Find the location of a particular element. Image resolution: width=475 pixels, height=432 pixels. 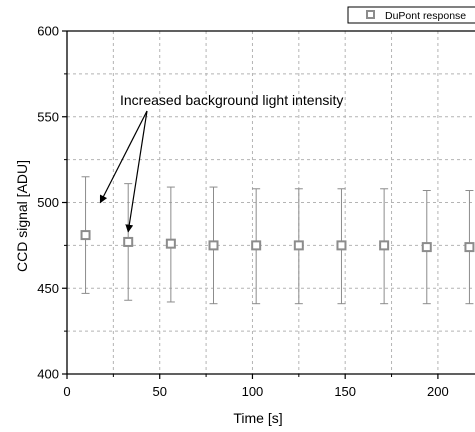

y-axis-title: CCD signal [ADU] is located at coordinates (22, 216).